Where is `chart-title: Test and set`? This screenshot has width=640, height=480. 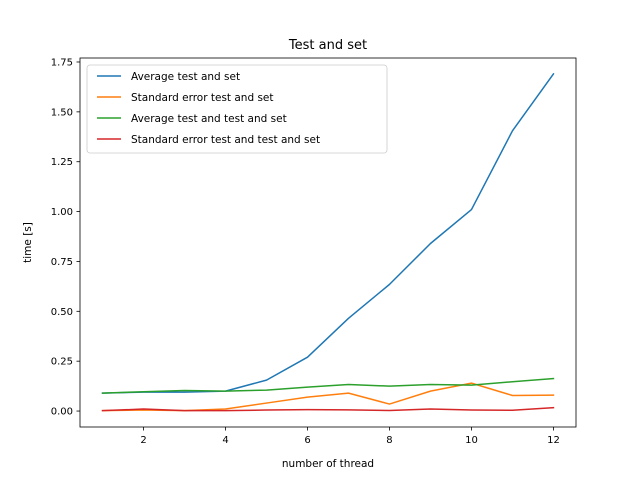 chart-title: Test and set is located at coordinates (327, 45).